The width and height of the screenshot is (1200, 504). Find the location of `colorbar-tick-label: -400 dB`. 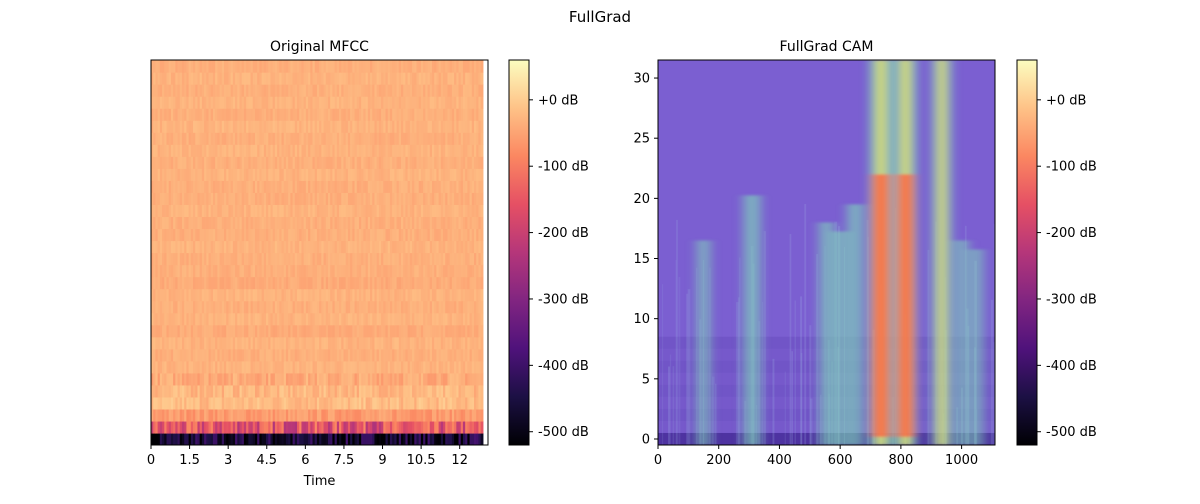

colorbar-tick-label: -400 dB is located at coordinates (563, 366).